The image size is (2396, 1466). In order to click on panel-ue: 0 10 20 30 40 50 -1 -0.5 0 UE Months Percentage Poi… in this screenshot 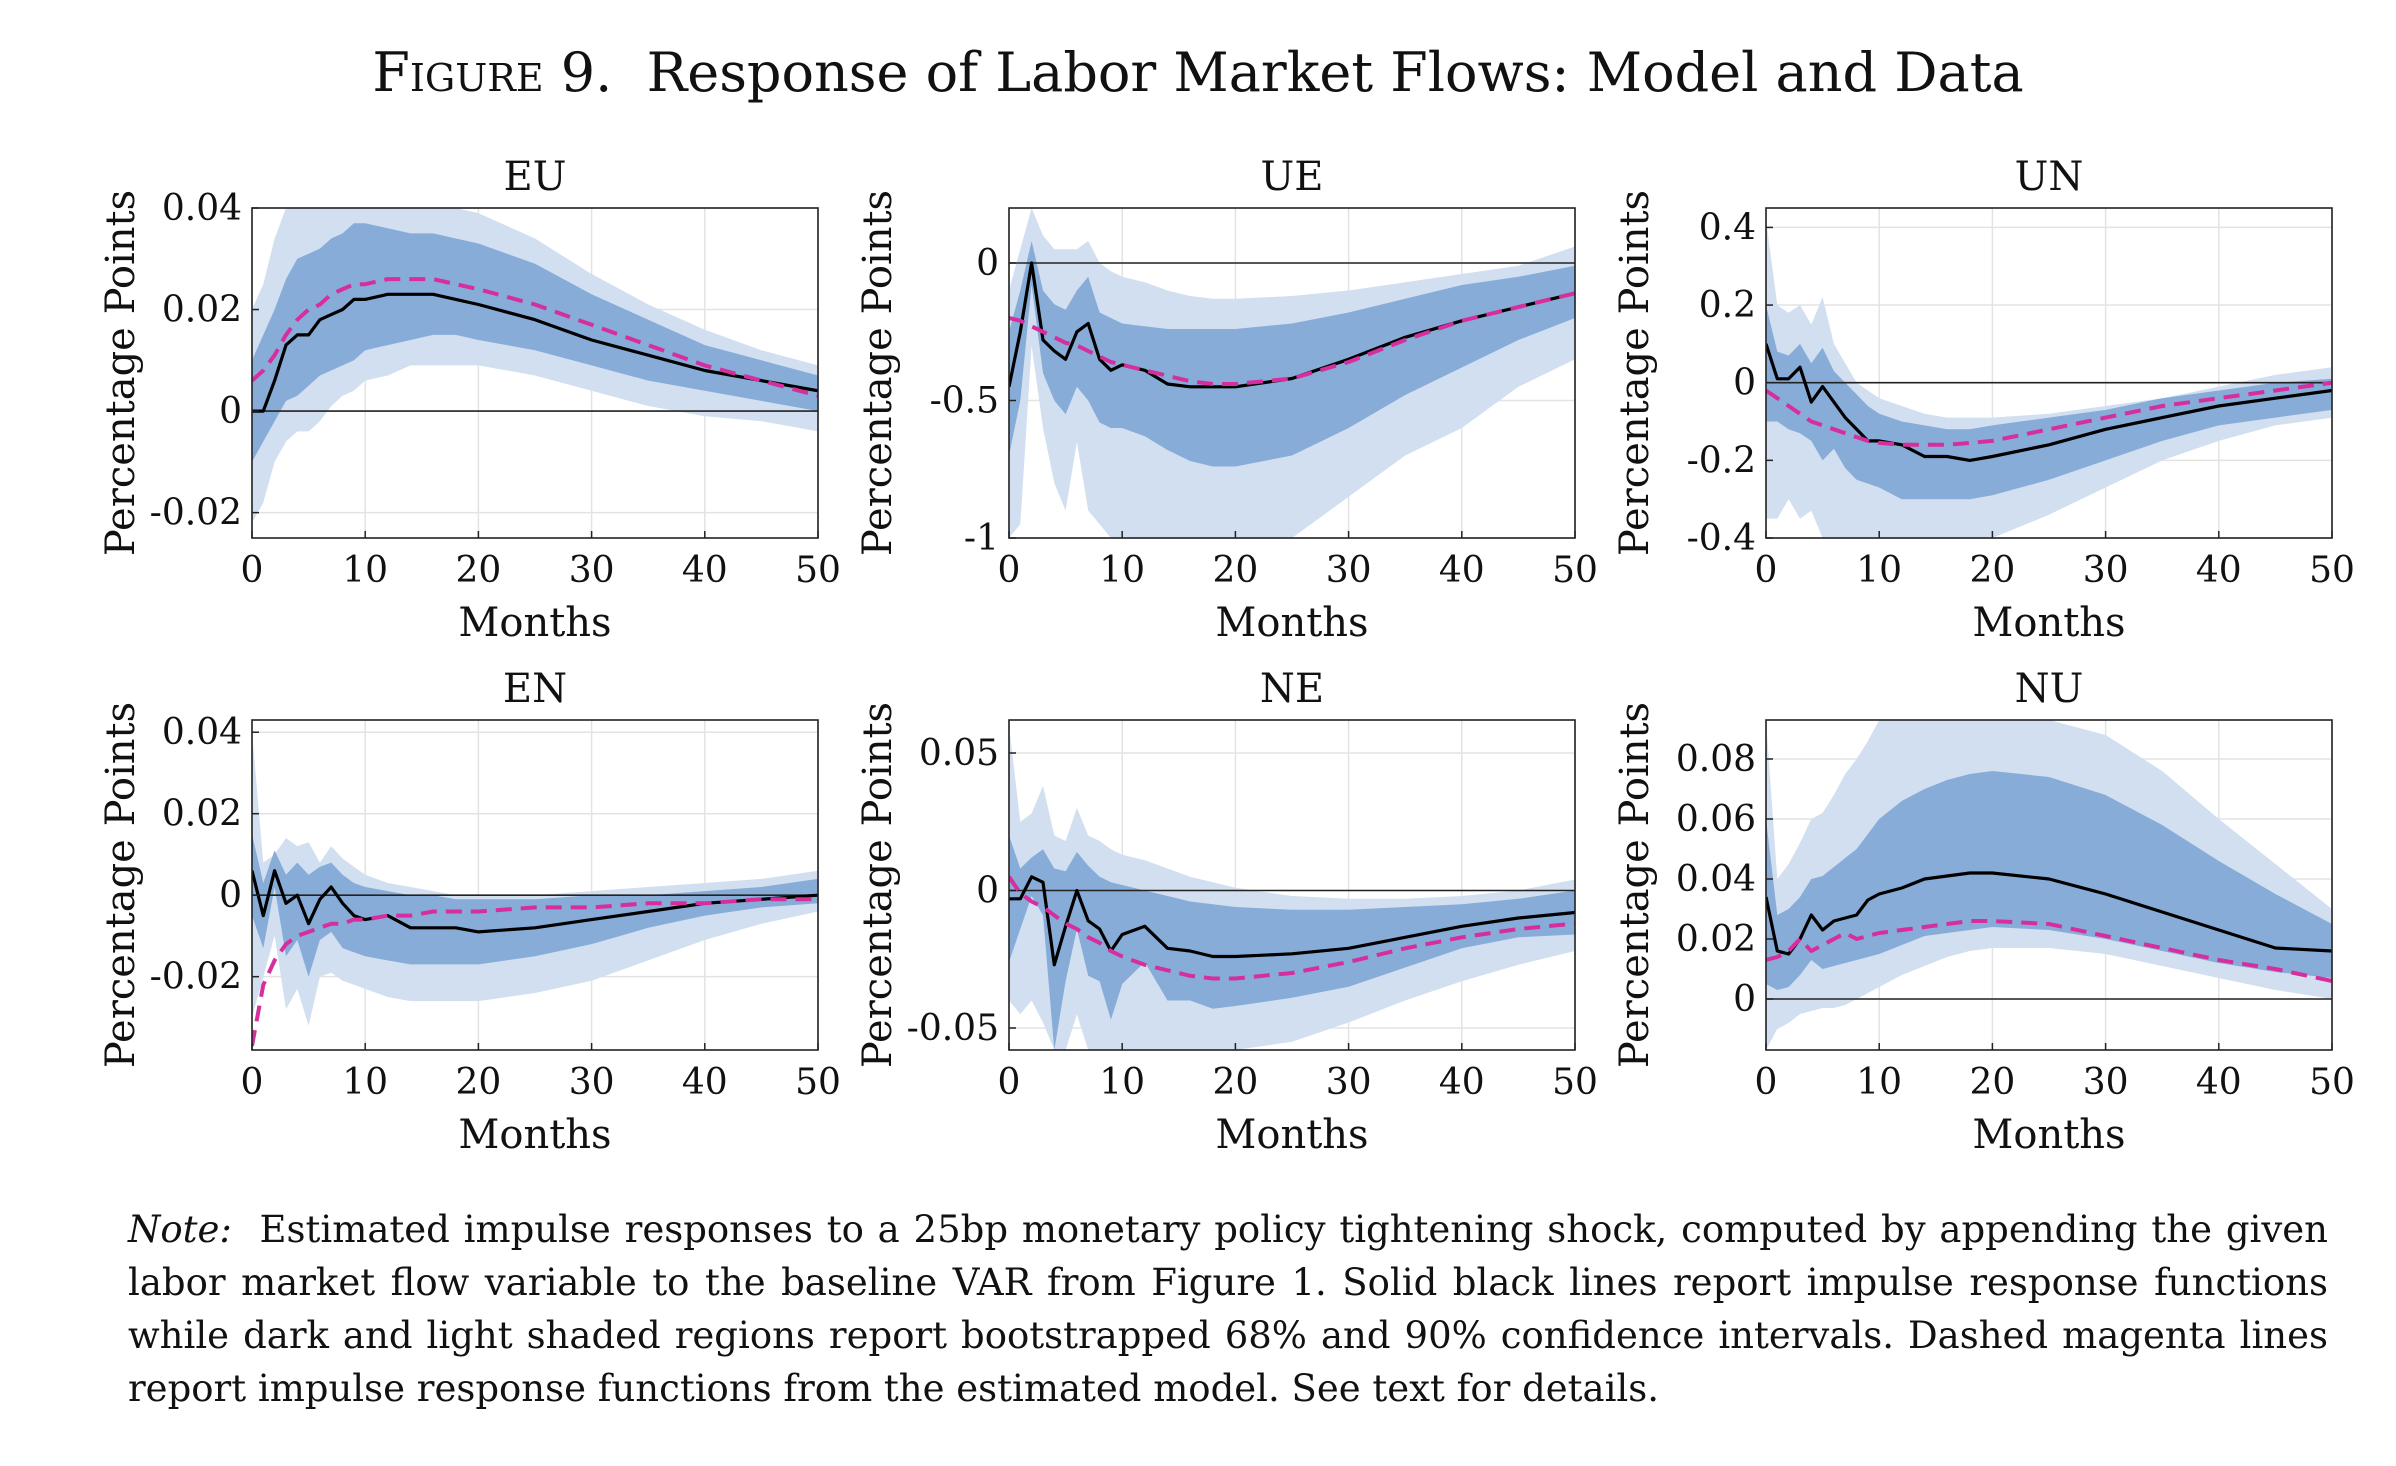, I will do `click(1226, 400)`.